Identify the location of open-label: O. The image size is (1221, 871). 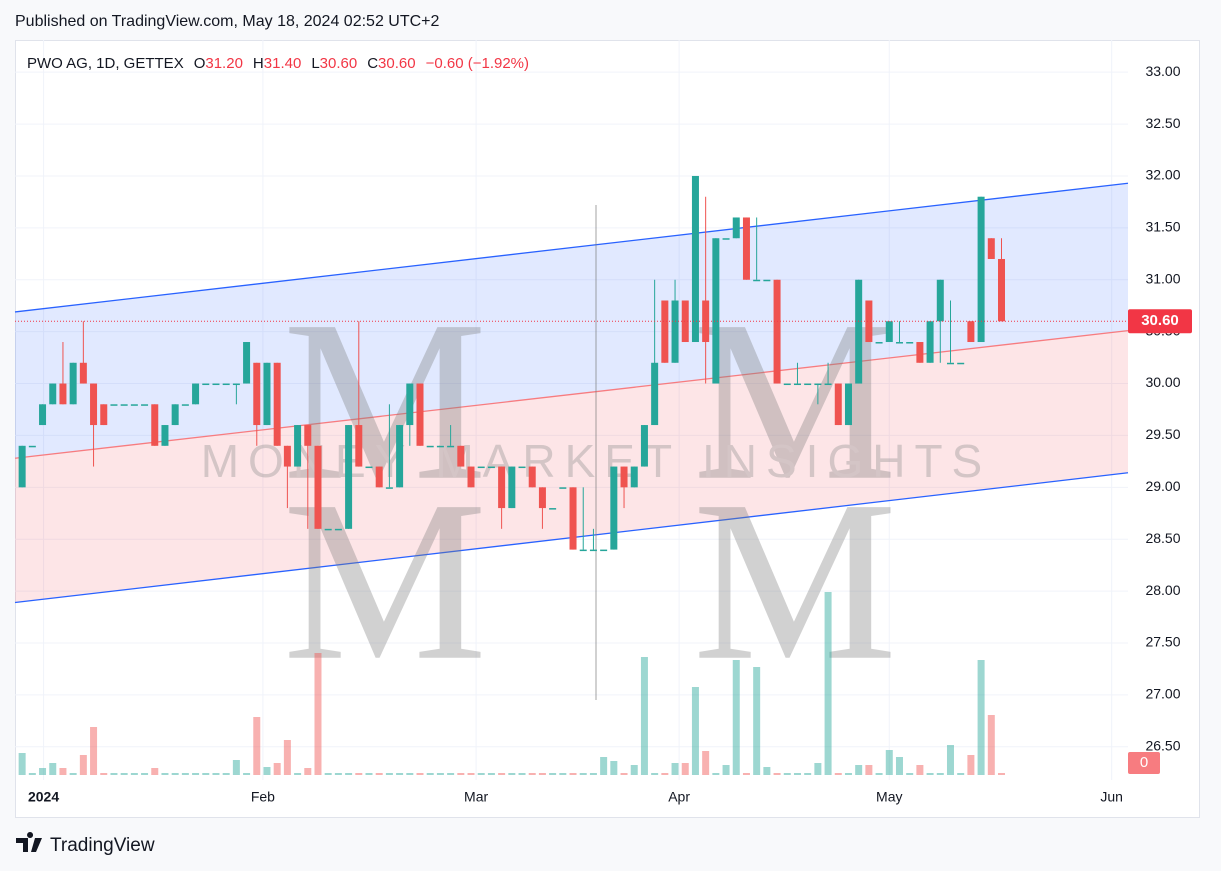
(200, 63).